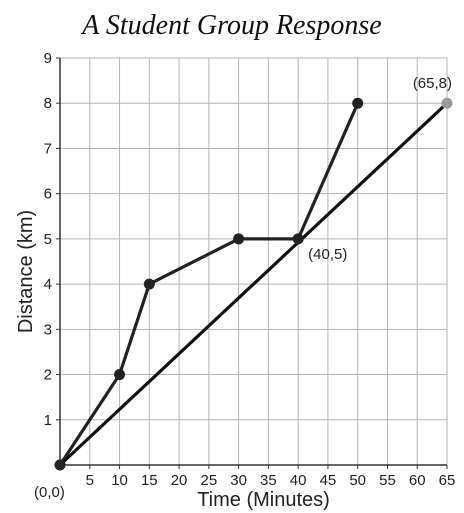 This screenshot has width=464, height=513. I want to click on x-tick-label: 35, so click(268, 480).